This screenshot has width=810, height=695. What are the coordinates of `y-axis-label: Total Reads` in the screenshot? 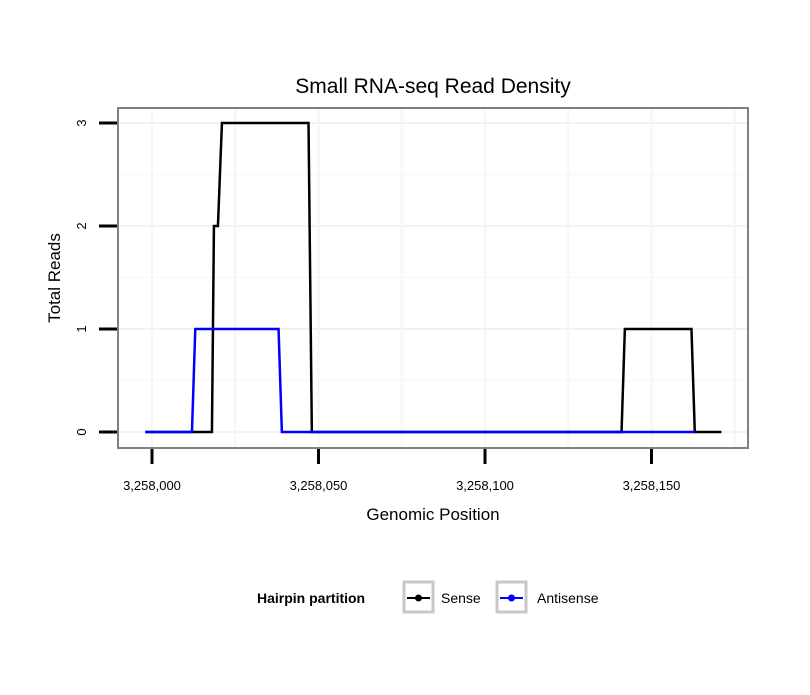 It's located at (54, 278).